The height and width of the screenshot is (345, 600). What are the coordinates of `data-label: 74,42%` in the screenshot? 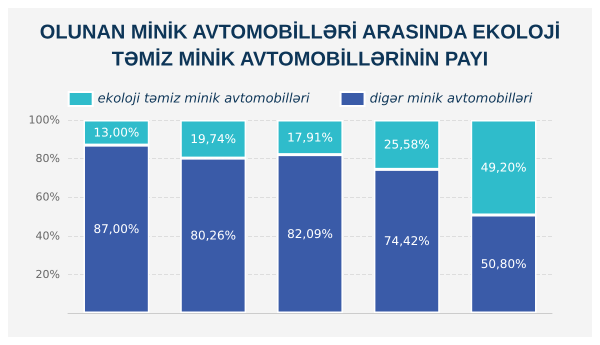 It's located at (407, 241).